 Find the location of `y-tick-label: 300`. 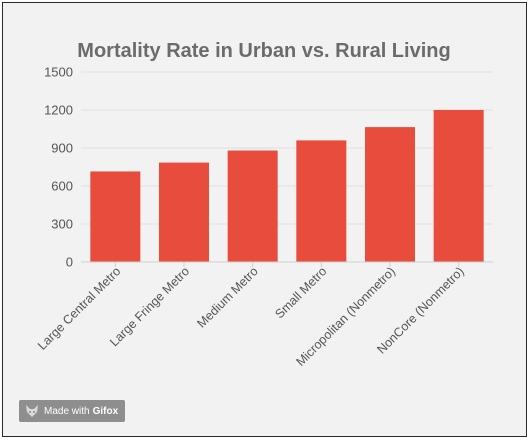

y-tick-label: 300 is located at coordinates (62, 224).